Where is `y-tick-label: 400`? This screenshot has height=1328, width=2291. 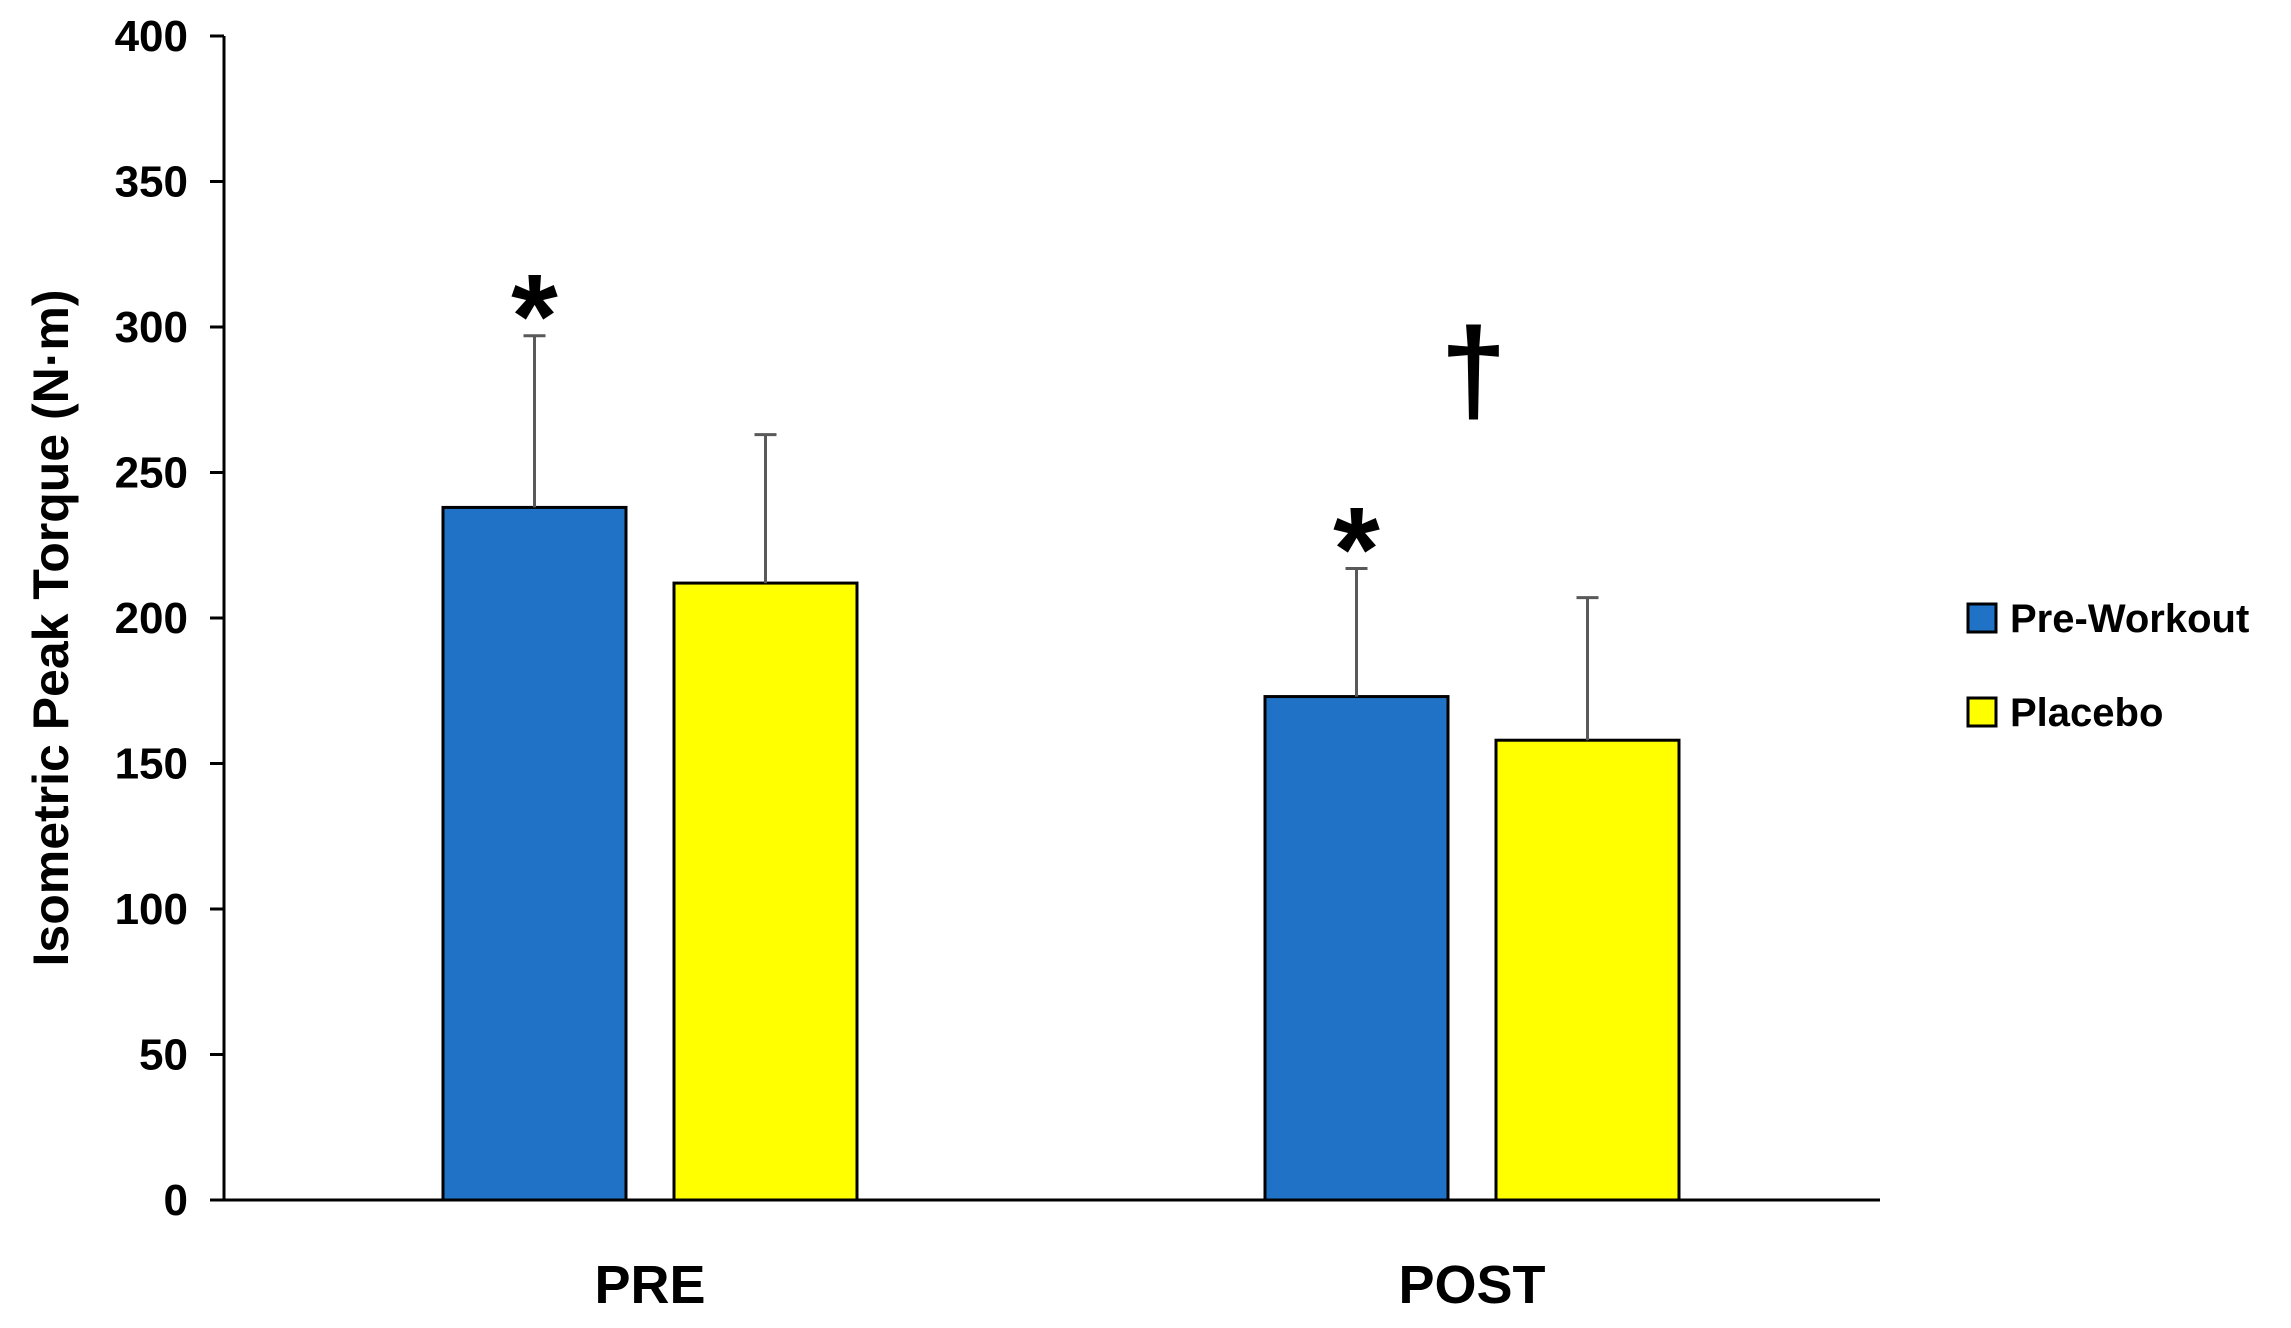 y-tick-label: 400 is located at coordinates (151, 36).